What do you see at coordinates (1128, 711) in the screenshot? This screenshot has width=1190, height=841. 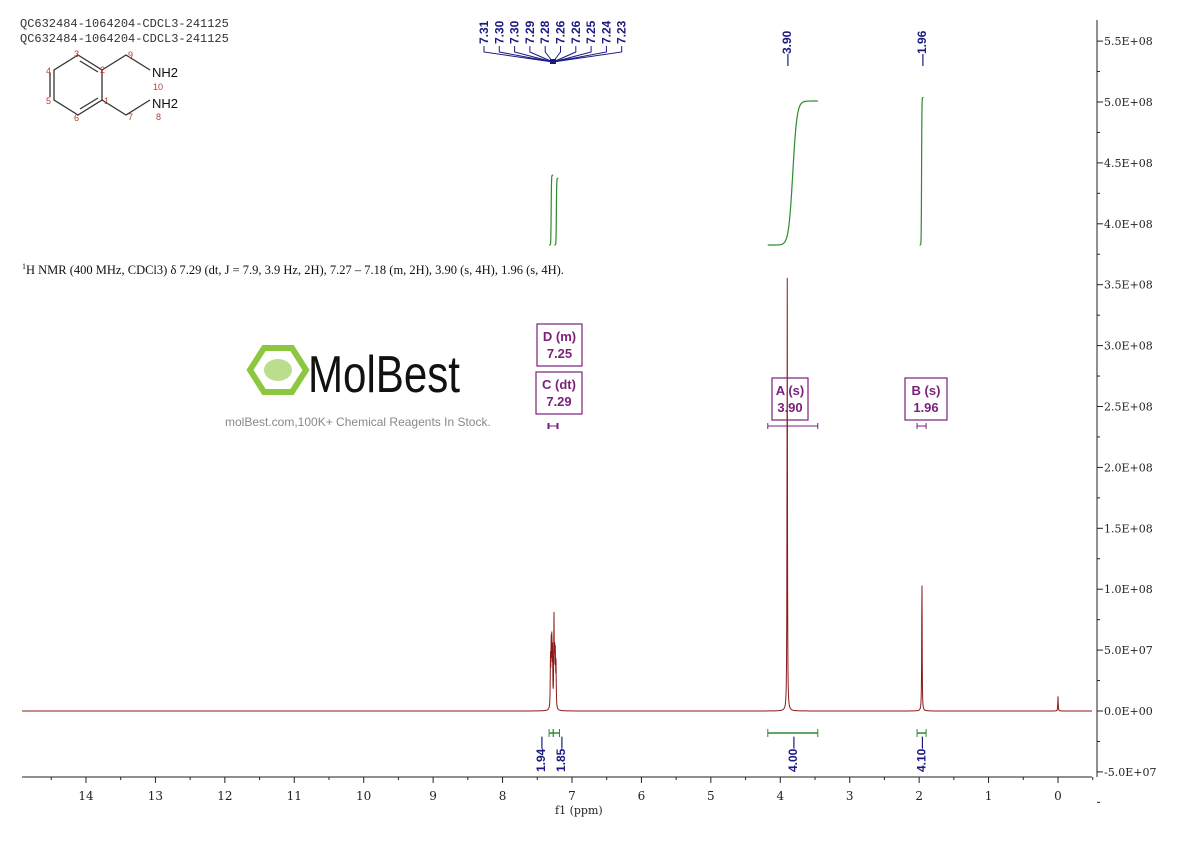 I see `y-tick-label: 0.0E+00` at bounding box center [1128, 711].